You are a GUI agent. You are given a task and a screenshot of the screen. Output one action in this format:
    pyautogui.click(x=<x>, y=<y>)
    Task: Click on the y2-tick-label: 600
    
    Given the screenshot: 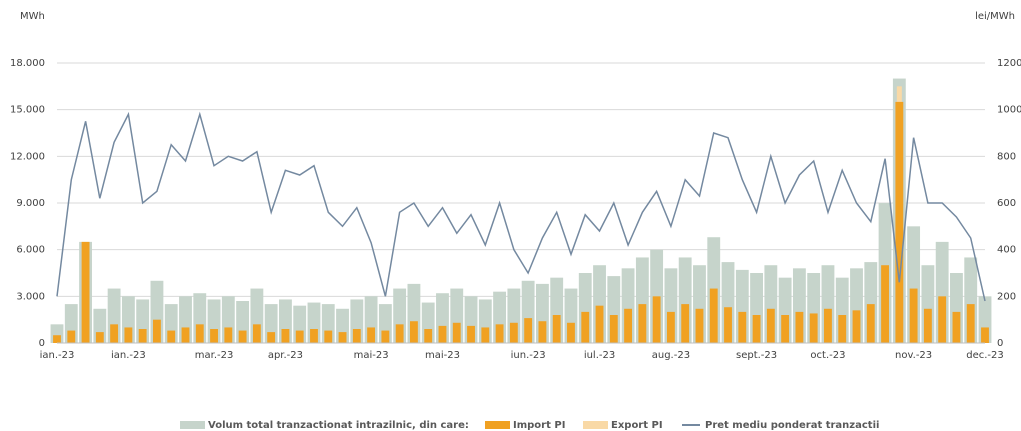 What is the action you would take?
    pyautogui.click(x=1006, y=203)
    